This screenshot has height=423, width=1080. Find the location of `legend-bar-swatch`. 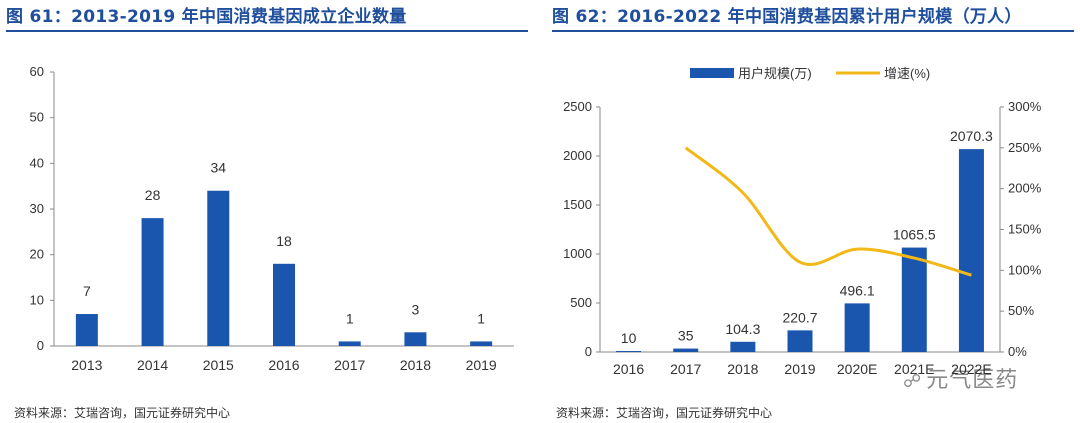

legend-bar-swatch is located at coordinates (712, 73).